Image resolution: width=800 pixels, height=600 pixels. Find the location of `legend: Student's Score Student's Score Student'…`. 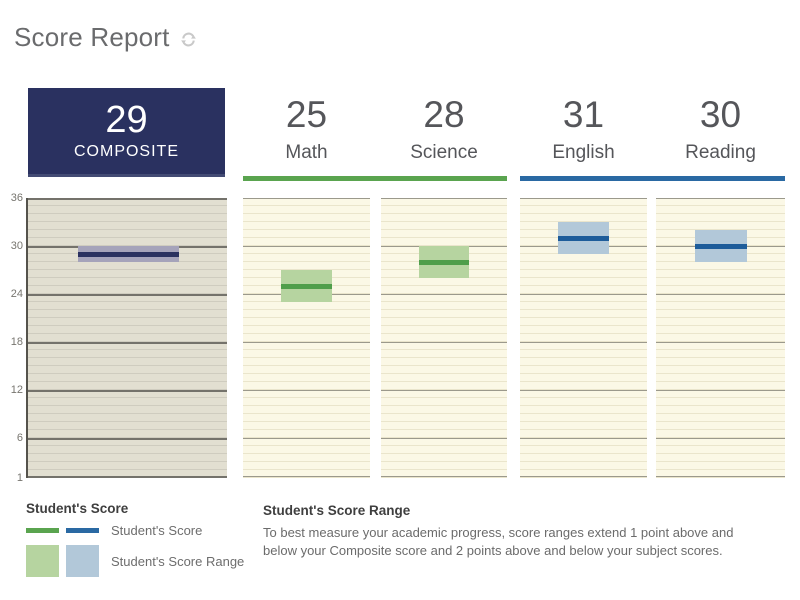

legend: Student's Score Student's Score Student'… is located at coordinates (135, 539).